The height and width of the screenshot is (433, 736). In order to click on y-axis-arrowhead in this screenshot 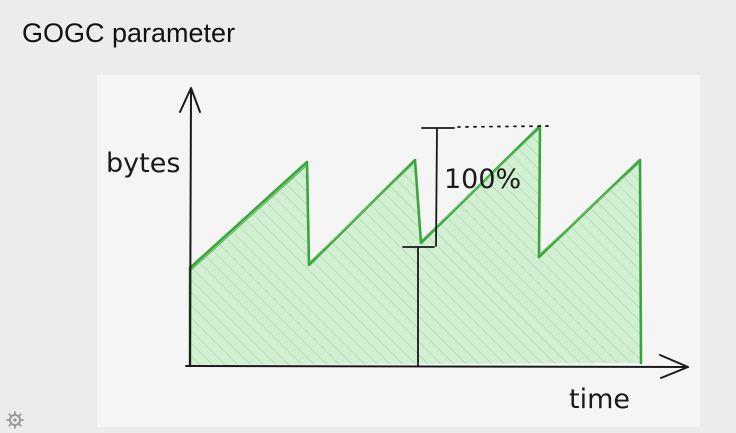, I will do `click(190, 100)`.